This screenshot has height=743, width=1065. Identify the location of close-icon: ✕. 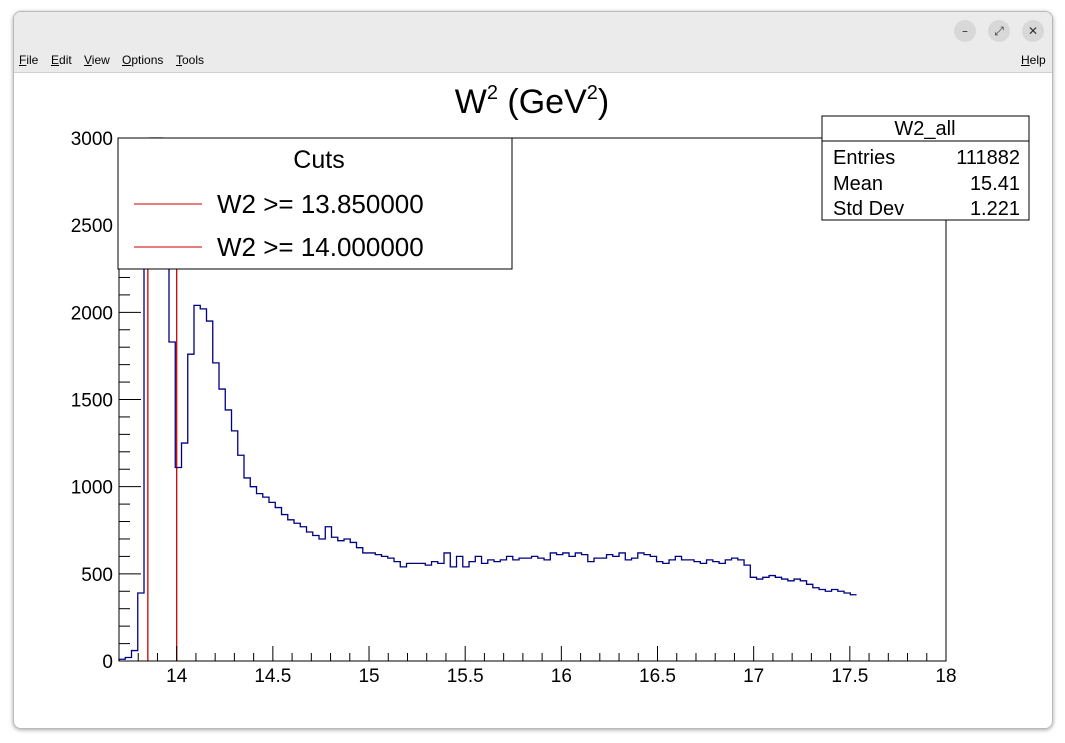
(1033, 31).